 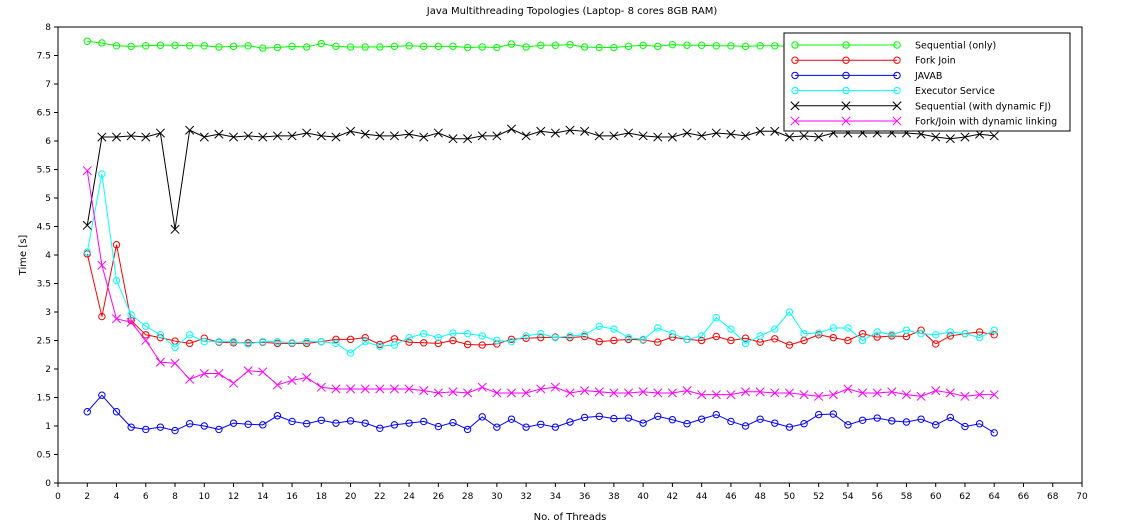 I want to click on y-tick-label: 6, so click(x=48, y=142).